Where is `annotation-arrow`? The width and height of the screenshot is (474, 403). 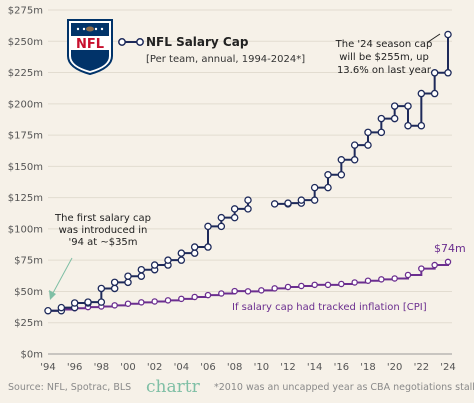
annotation-arrow is located at coordinates (62, 275).